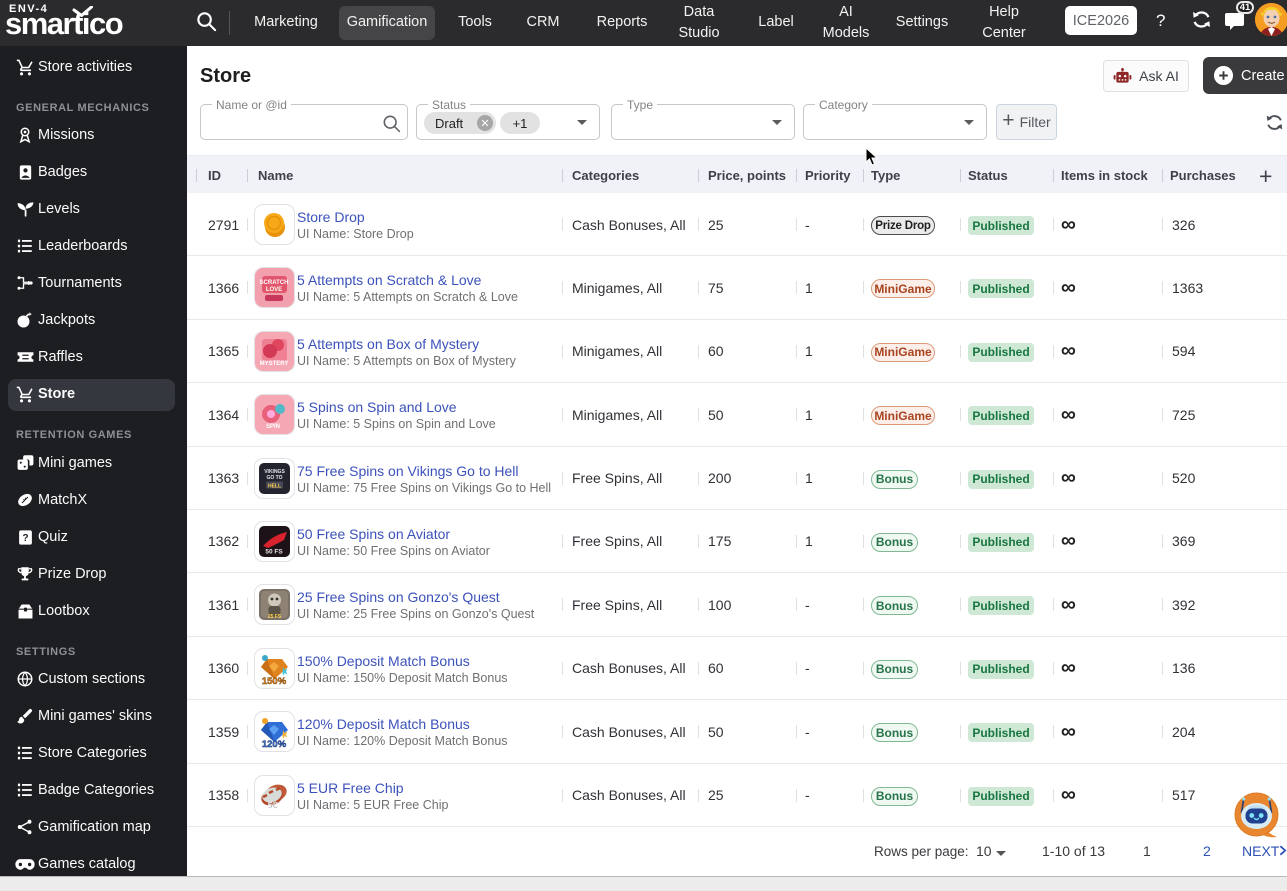  What do you see at coordinates (274, 472) in the screenshot?
I see `svg-text: VIKINGS` at bounding box center [274, 472].